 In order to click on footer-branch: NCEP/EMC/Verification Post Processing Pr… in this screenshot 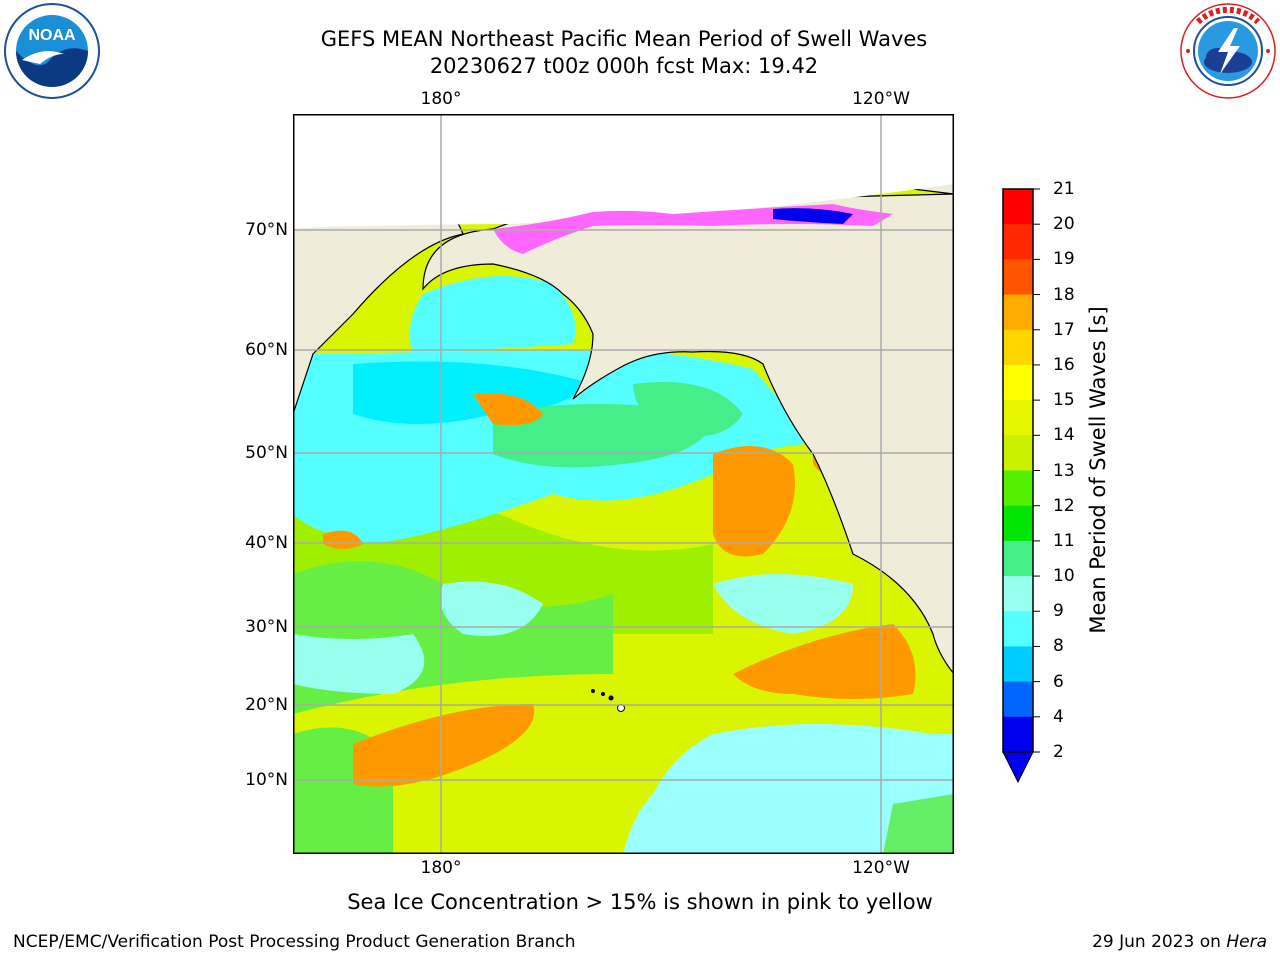, I will do `click(294, 942)`.